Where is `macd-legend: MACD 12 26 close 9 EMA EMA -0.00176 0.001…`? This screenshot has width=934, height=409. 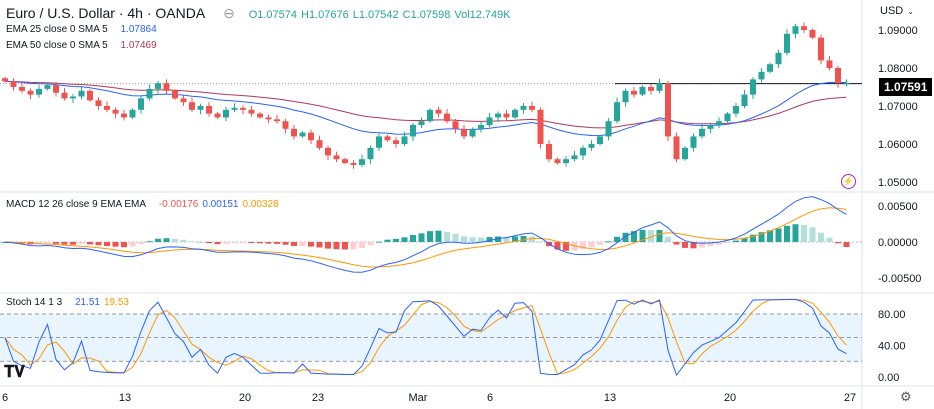
macd-legend: MACD 12 26 close 9 EMA EMA -0.00176 0.001… is located at coordinates (144, 204).